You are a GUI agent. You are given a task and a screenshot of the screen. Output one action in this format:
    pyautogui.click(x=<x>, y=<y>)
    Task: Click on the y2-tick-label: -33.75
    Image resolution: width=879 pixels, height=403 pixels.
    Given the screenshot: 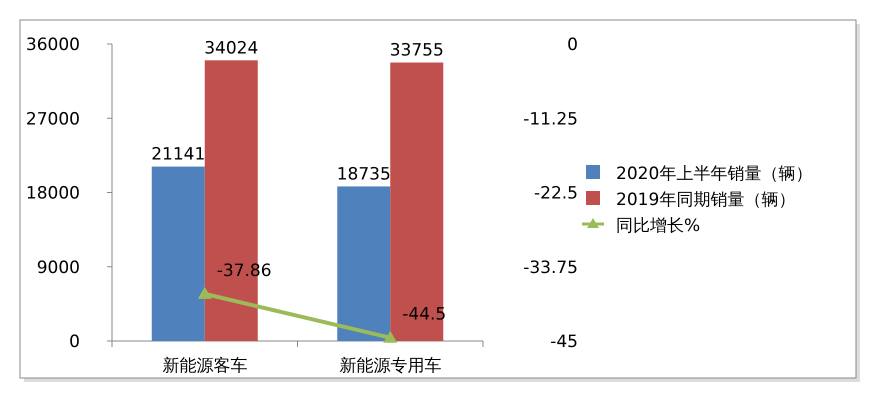 What is the action you would take?
    pyautogui.click(x=550, y=268)
    